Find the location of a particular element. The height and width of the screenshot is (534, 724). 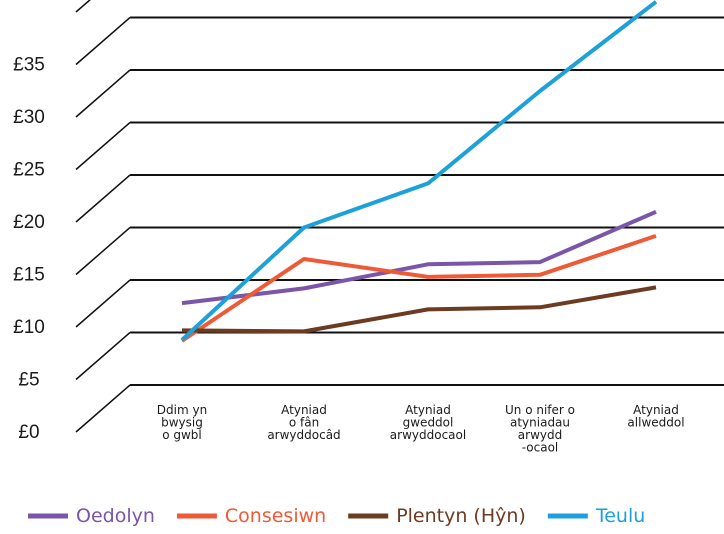

y-tick-label: £0 is located at coordinates (28, 432).